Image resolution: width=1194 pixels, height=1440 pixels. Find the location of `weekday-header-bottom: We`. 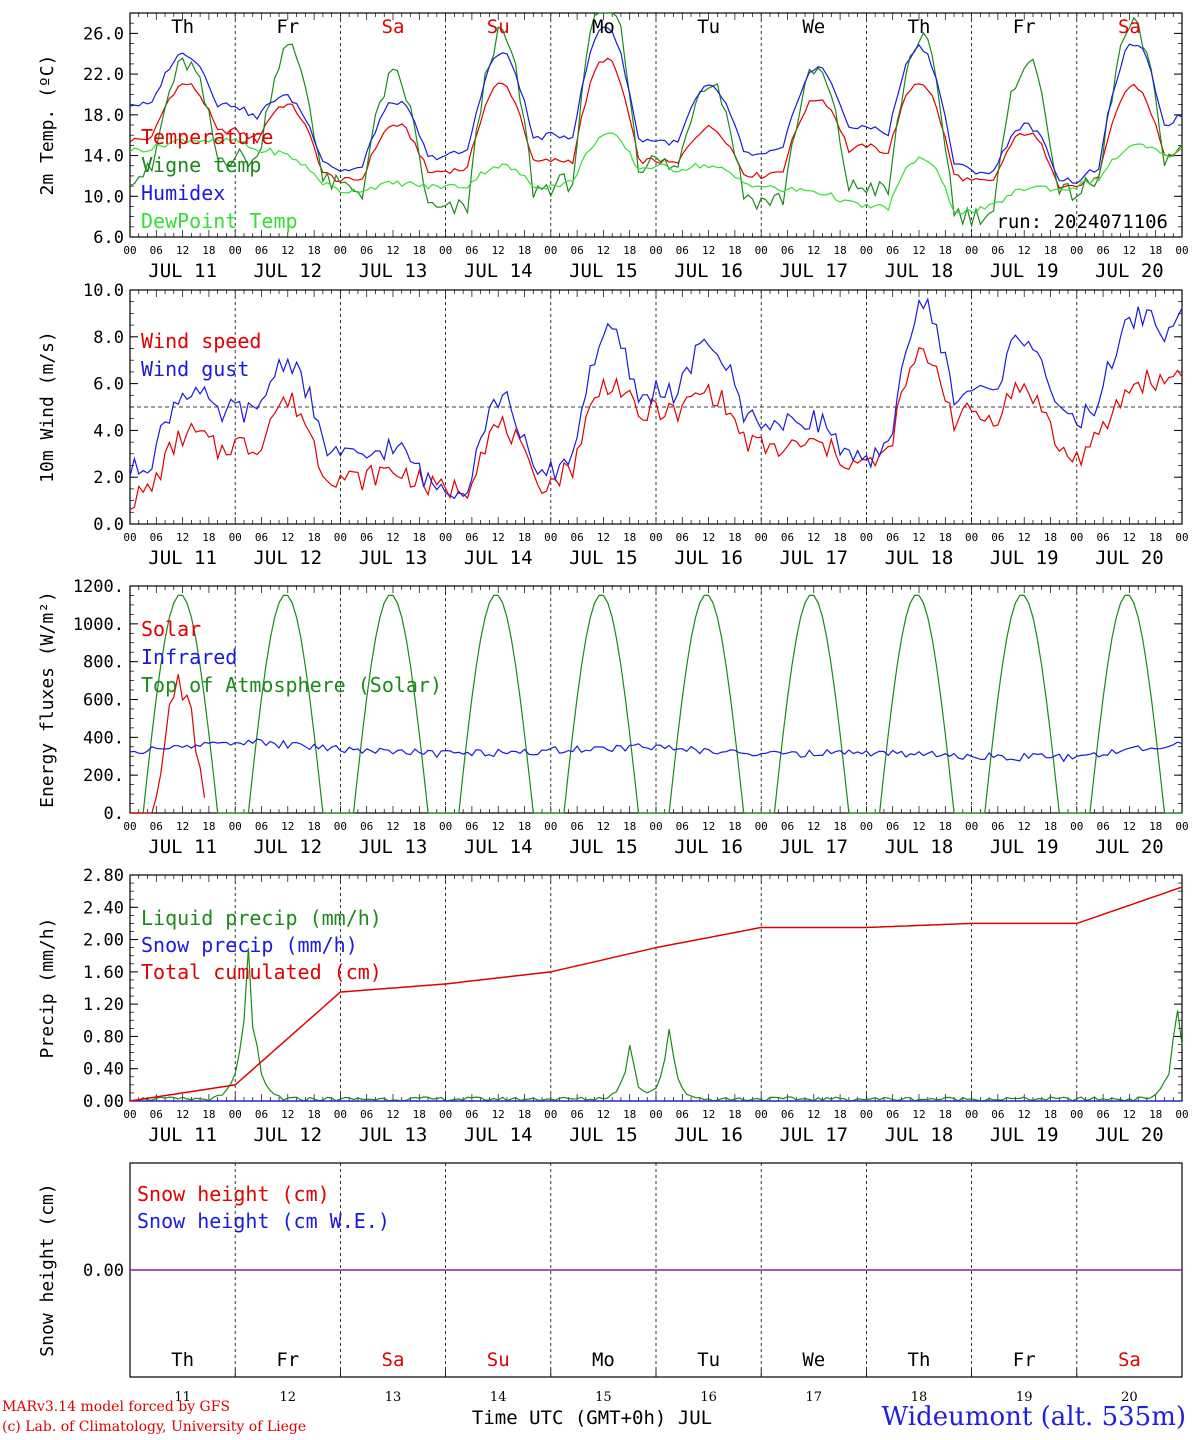

weekday-header-bottom: We is located at coordinates (813, 1360).